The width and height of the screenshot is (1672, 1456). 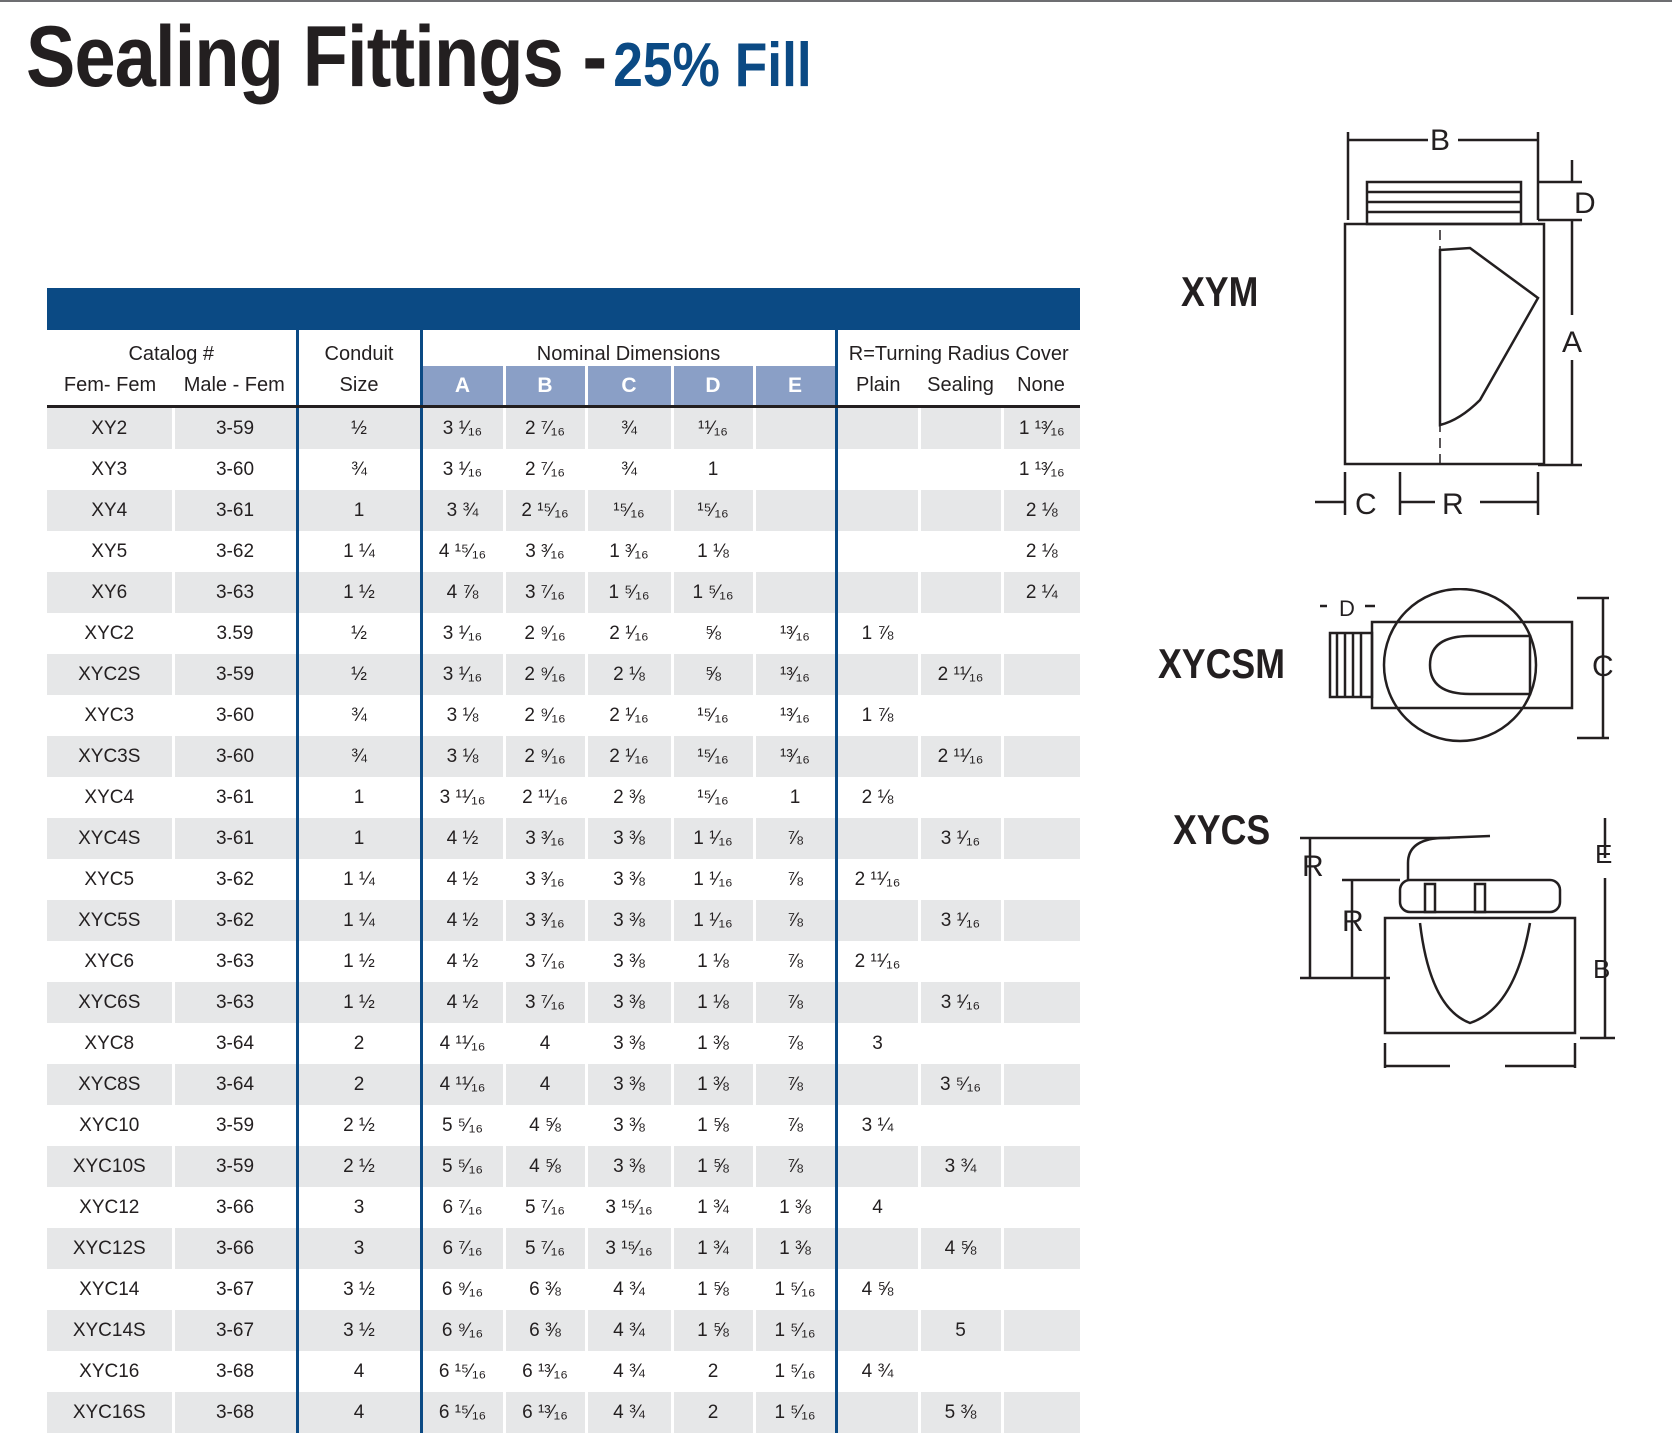 I want to click on cell-fem-fem: XYC14S, so click(x=110, y=1330).